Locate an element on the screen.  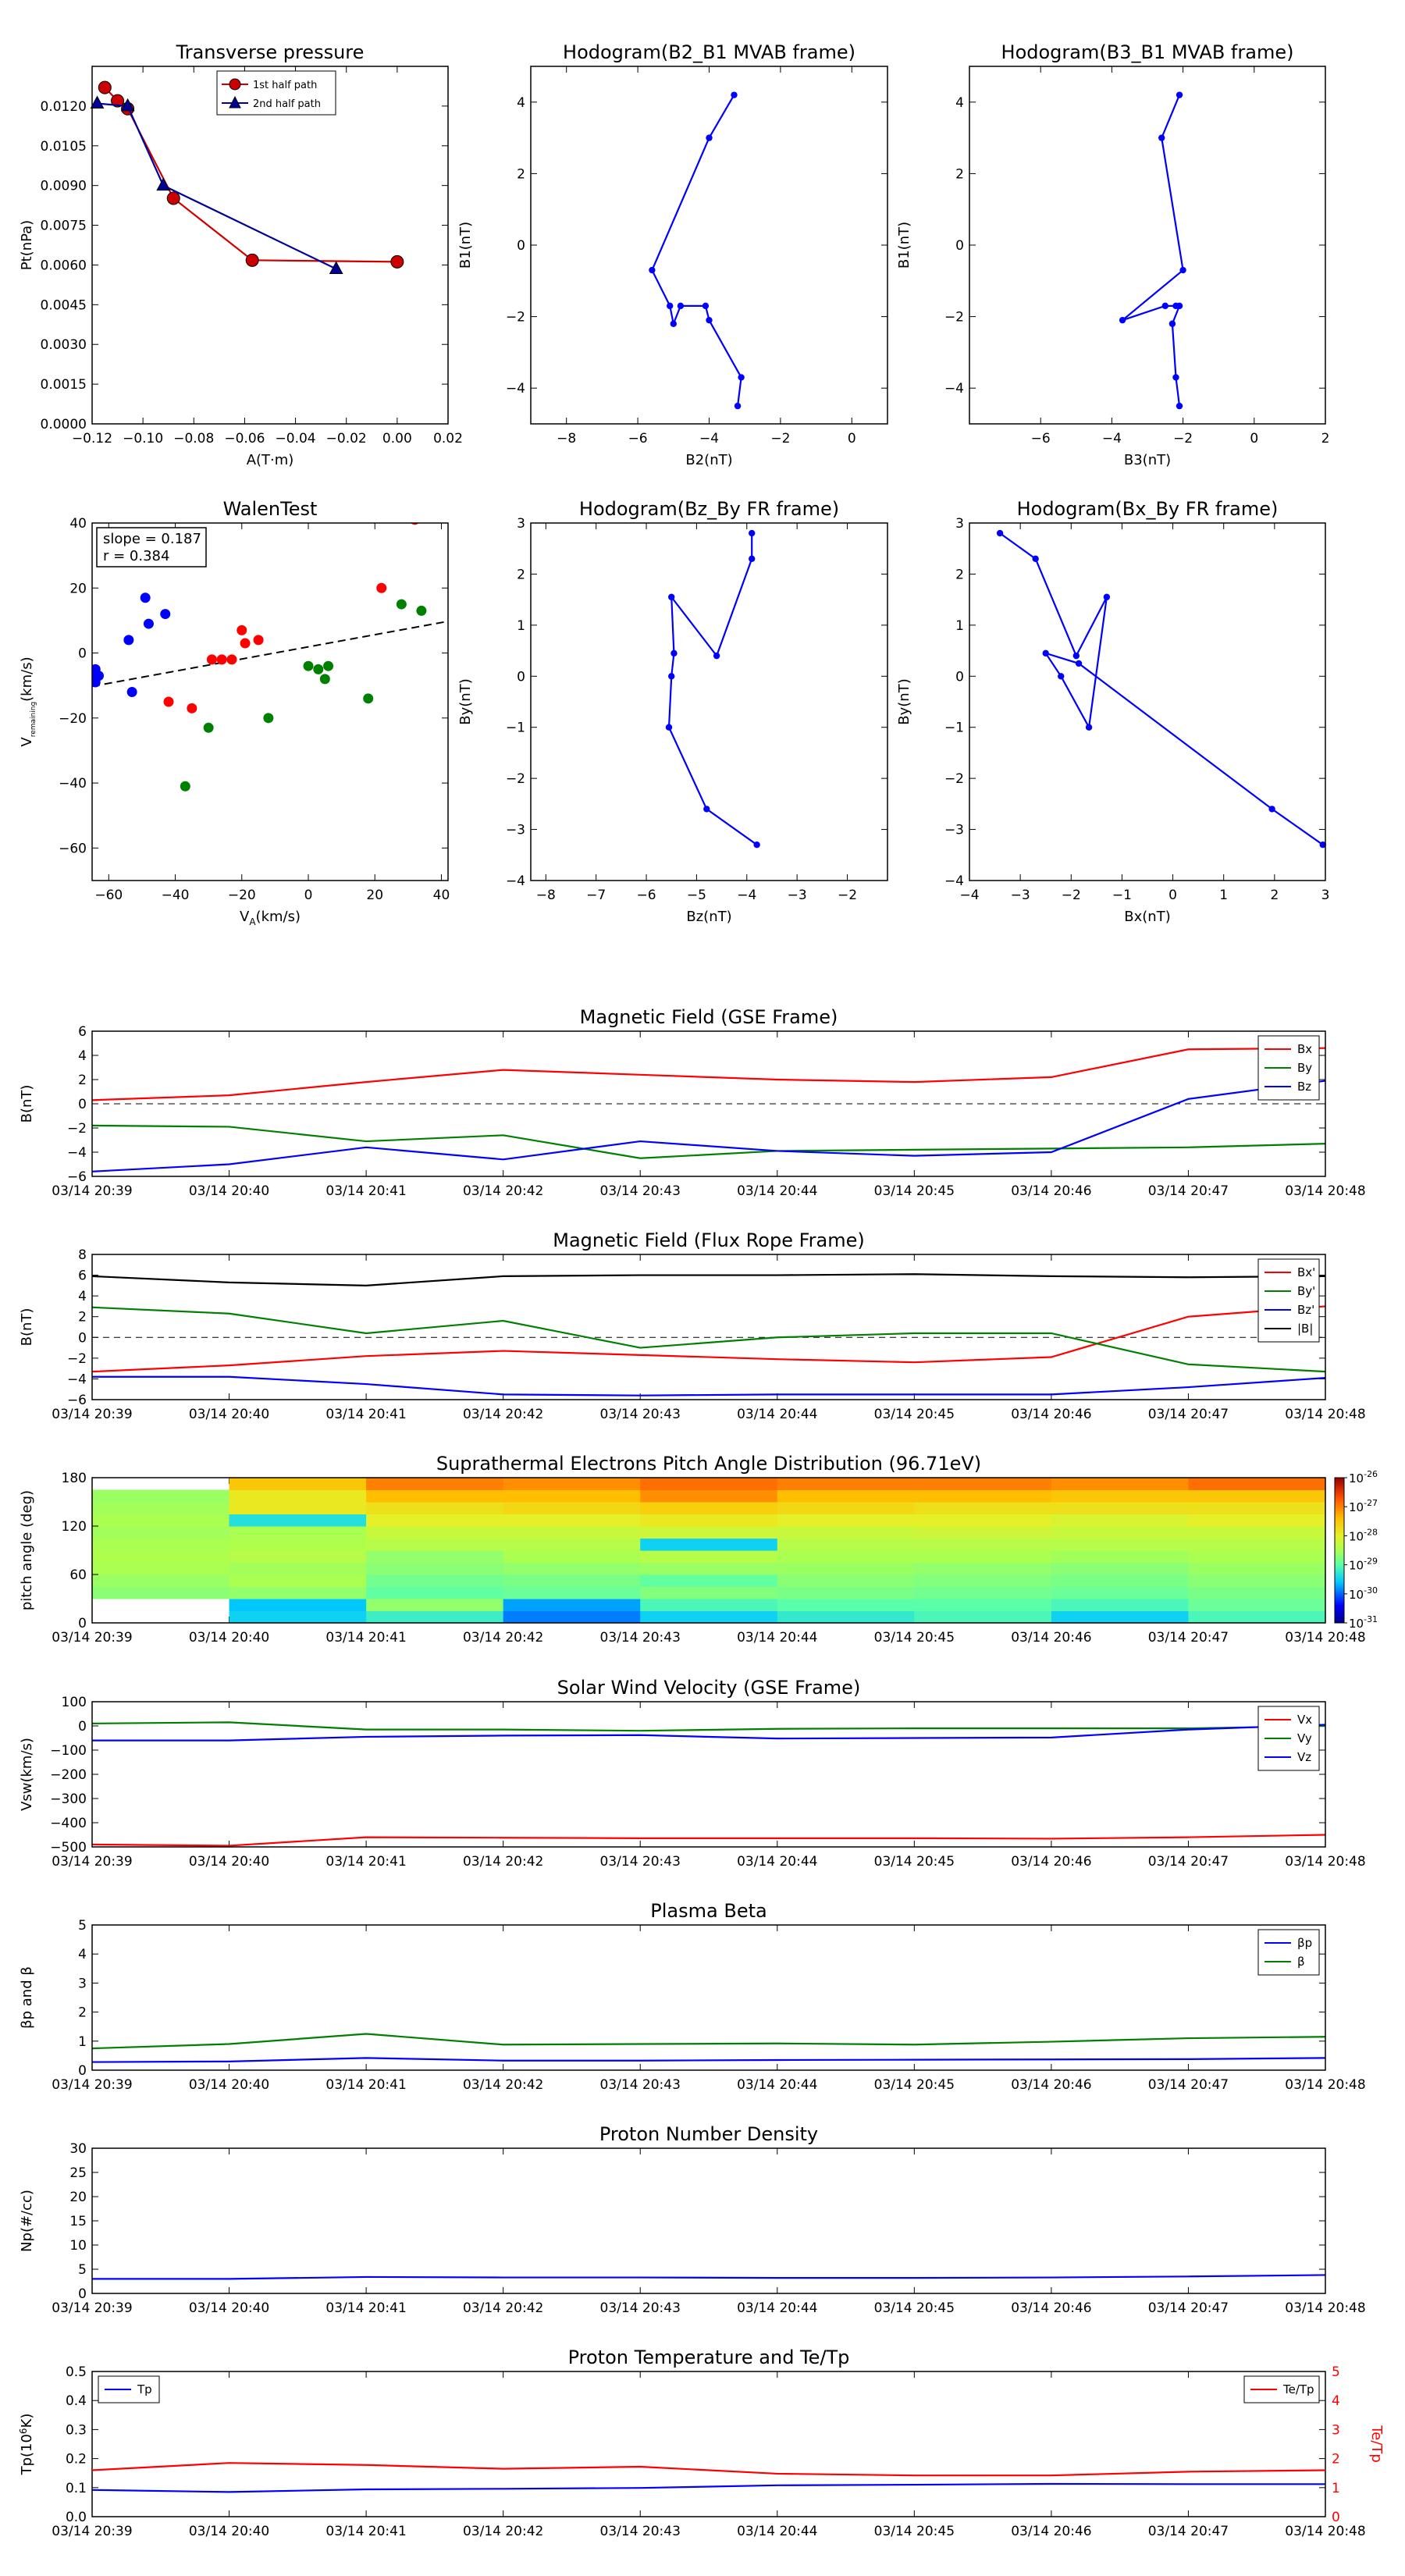
np-xtick-label: 03/14 20:42 is located at coordinates (503, 2308).